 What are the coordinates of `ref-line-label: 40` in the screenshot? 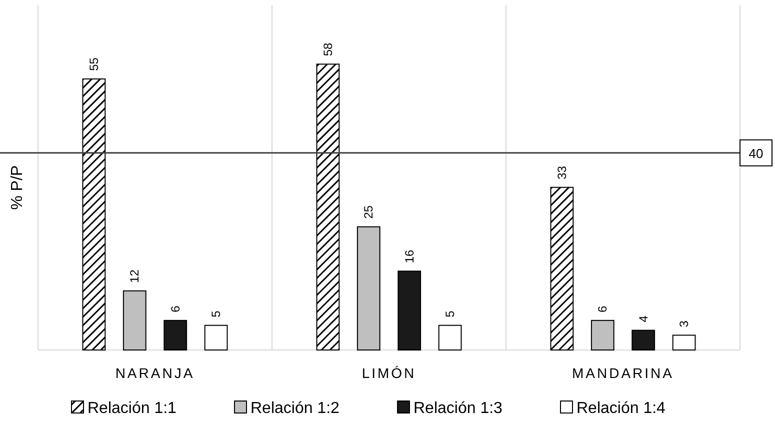 It's located at (756, 153).